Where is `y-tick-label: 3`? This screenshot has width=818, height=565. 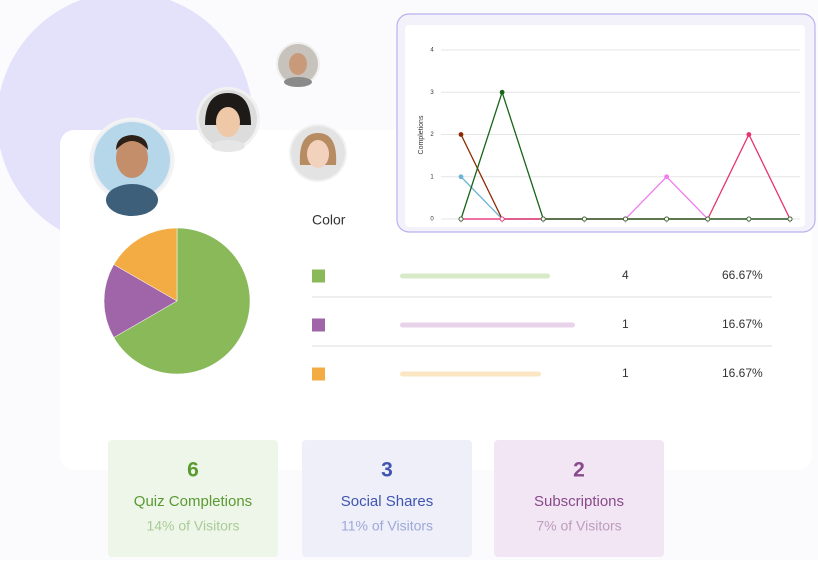
y-tick-label: 3 is located at coordinates (432, 93).